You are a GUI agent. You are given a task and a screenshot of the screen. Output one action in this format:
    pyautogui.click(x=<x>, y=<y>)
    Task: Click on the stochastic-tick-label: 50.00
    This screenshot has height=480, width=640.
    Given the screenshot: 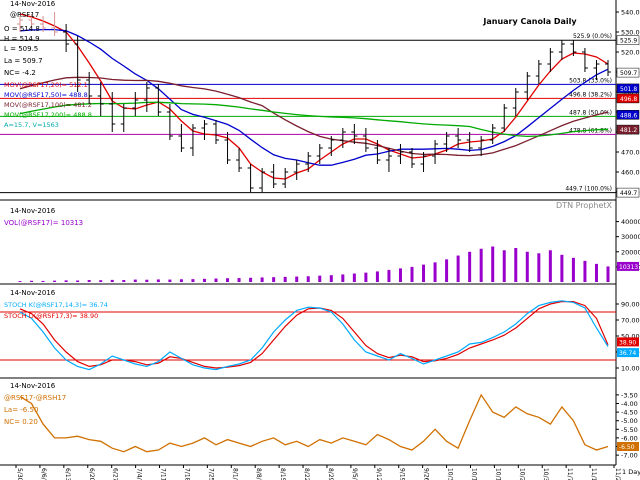 What is the action you would take?
    pyautogui.click(x=630, y=337)
    